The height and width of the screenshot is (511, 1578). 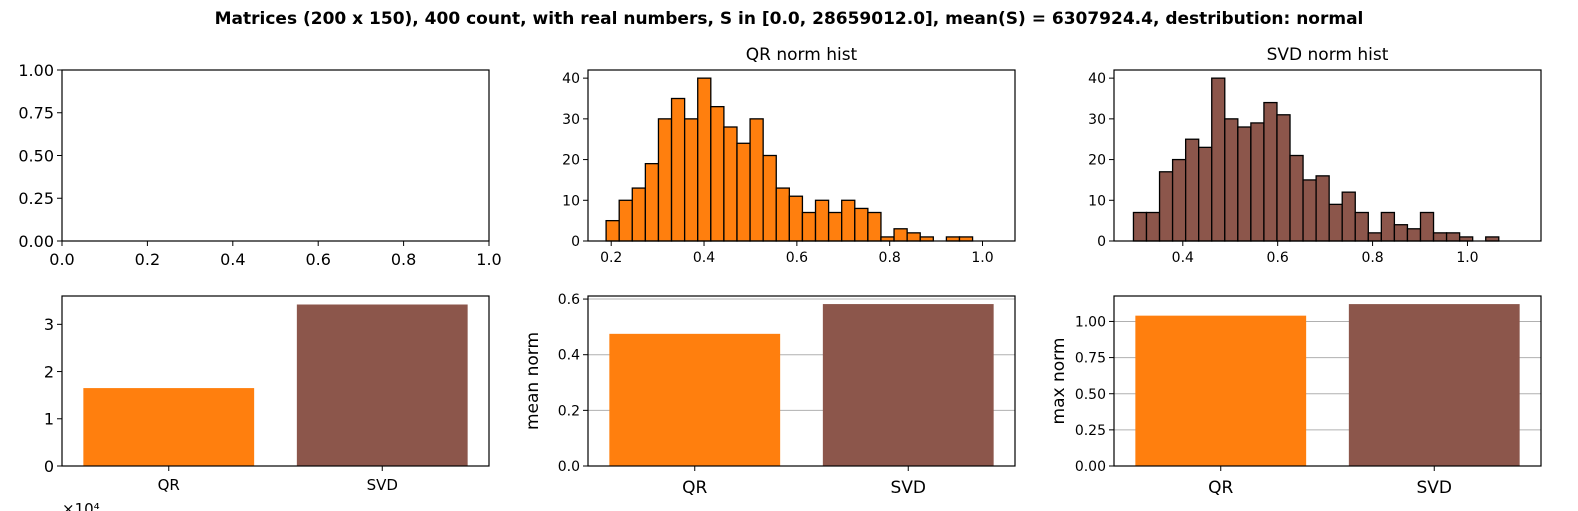 I want to click on y-tick-label: 0.4, so click(x=569, y=356).